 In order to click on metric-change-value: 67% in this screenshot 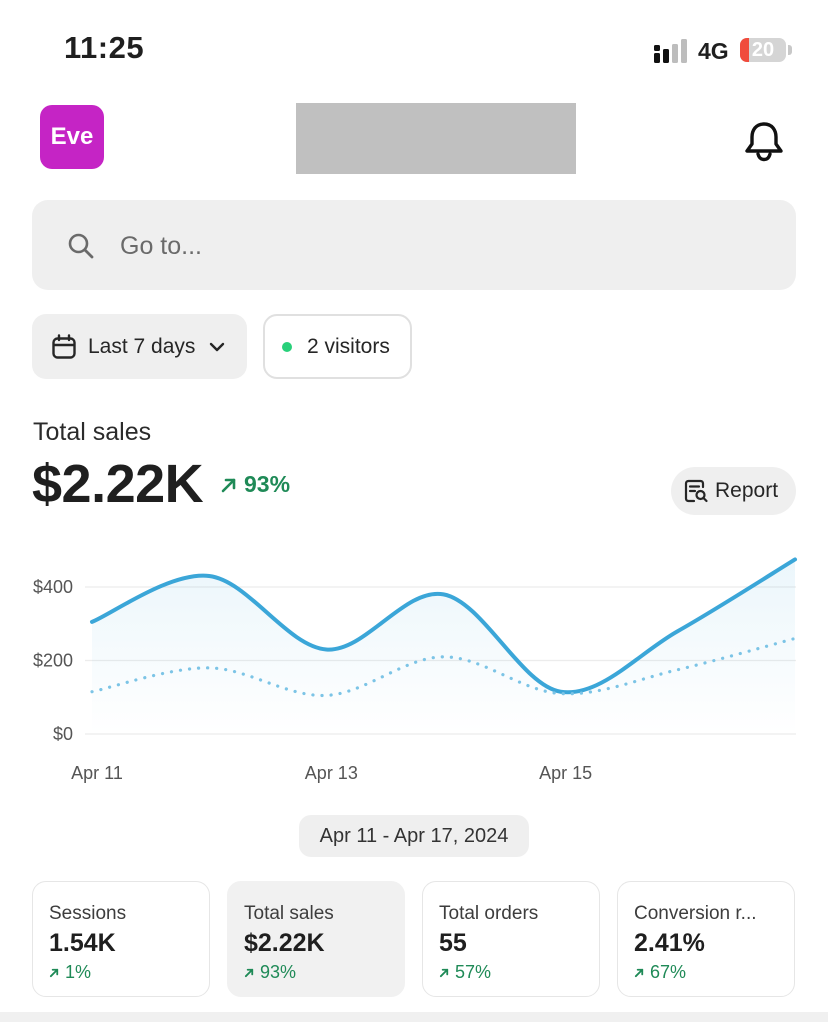, I will do `click(668, 972)`.